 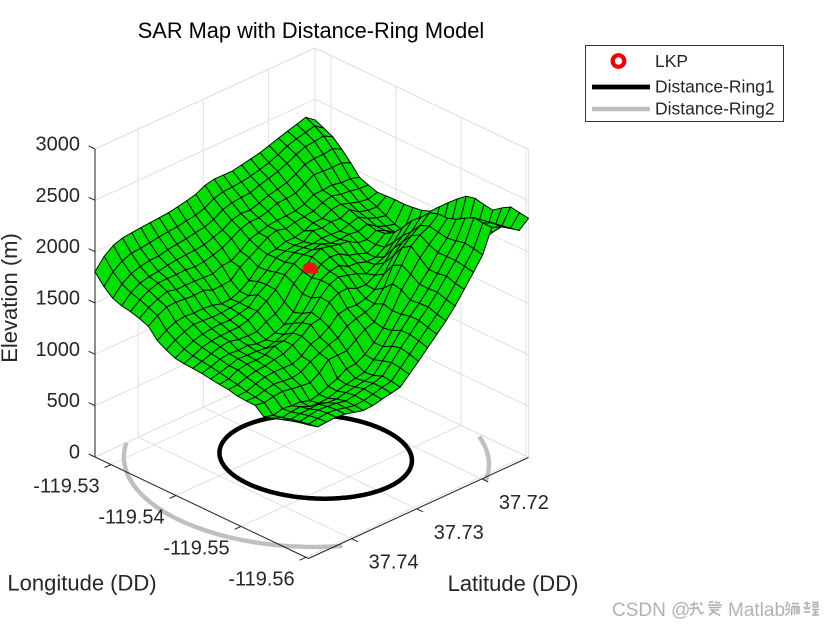 I want to click on svg-text: LKP, so click(x=671, y=61).